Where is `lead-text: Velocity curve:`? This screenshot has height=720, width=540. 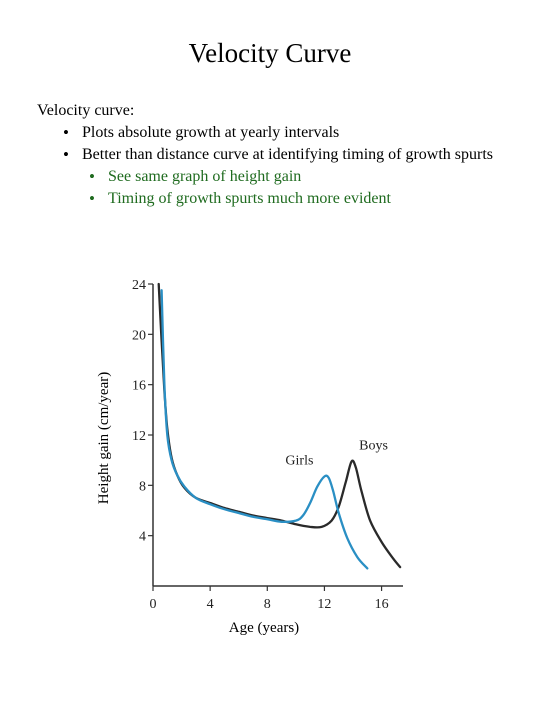
lead-text: Velocity curve: is located at coordinates (86, 110).